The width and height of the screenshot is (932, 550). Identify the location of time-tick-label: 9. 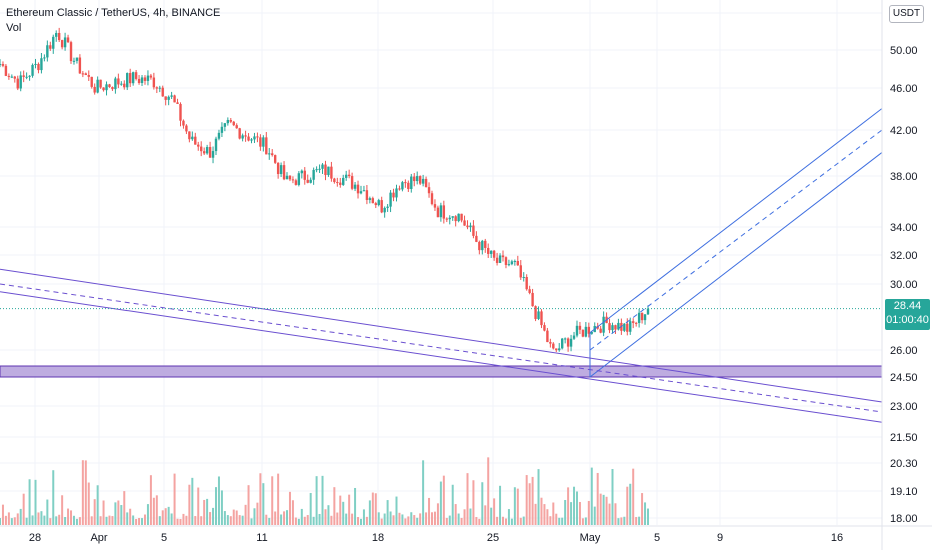
(720, 538).